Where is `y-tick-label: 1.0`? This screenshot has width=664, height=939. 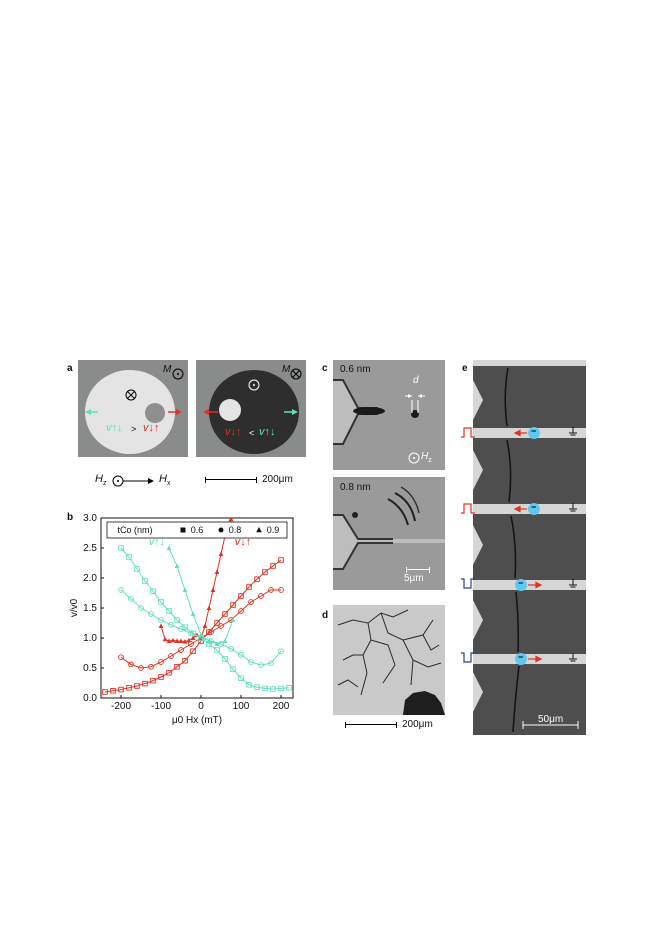
y-tick-label: 1.0 is located at coordinates (90, 638).